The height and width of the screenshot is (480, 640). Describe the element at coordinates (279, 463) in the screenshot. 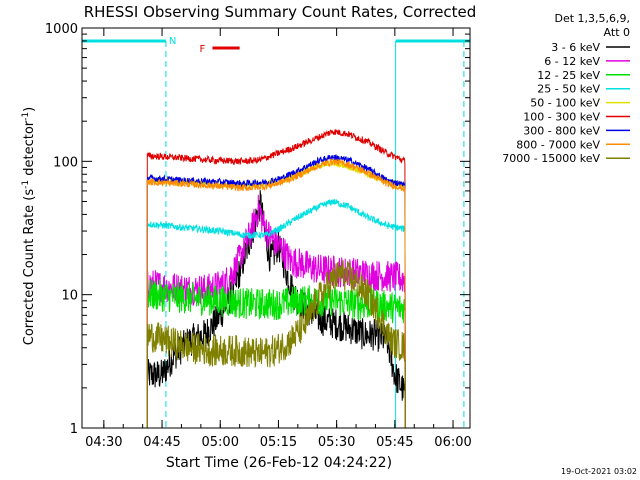

I see `x-axis-label: Start Time (26-Feb-12 04:24:22)` at that location.